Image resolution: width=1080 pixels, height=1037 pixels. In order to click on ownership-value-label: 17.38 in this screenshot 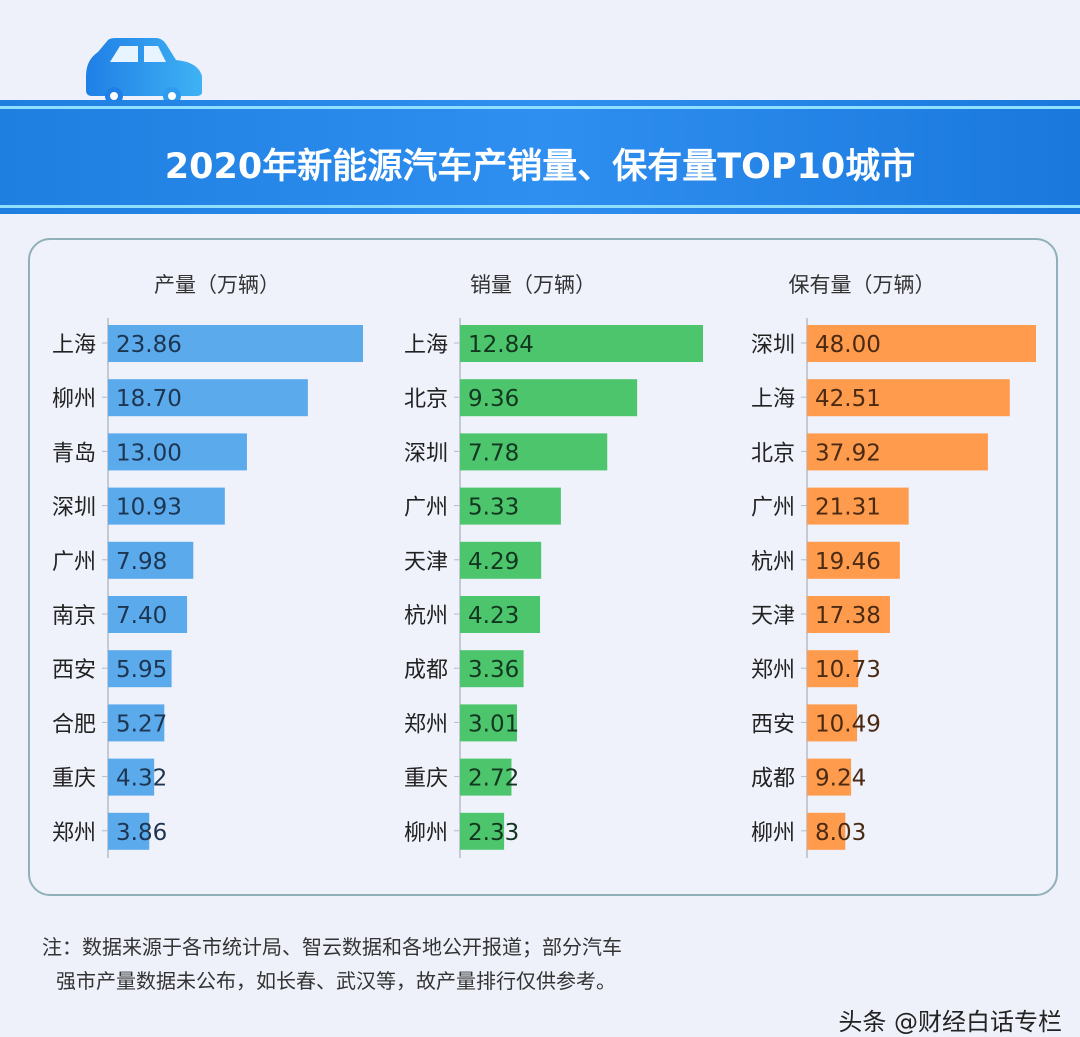, I will do `click(848, 616)`.